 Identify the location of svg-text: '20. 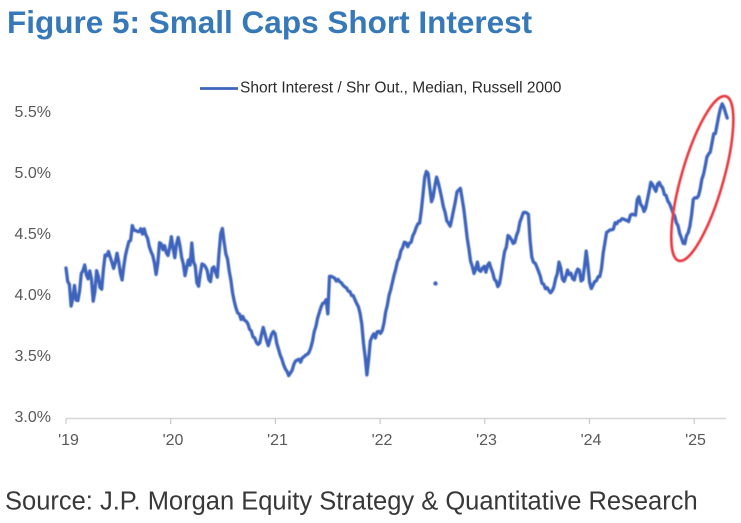
(173, 440).